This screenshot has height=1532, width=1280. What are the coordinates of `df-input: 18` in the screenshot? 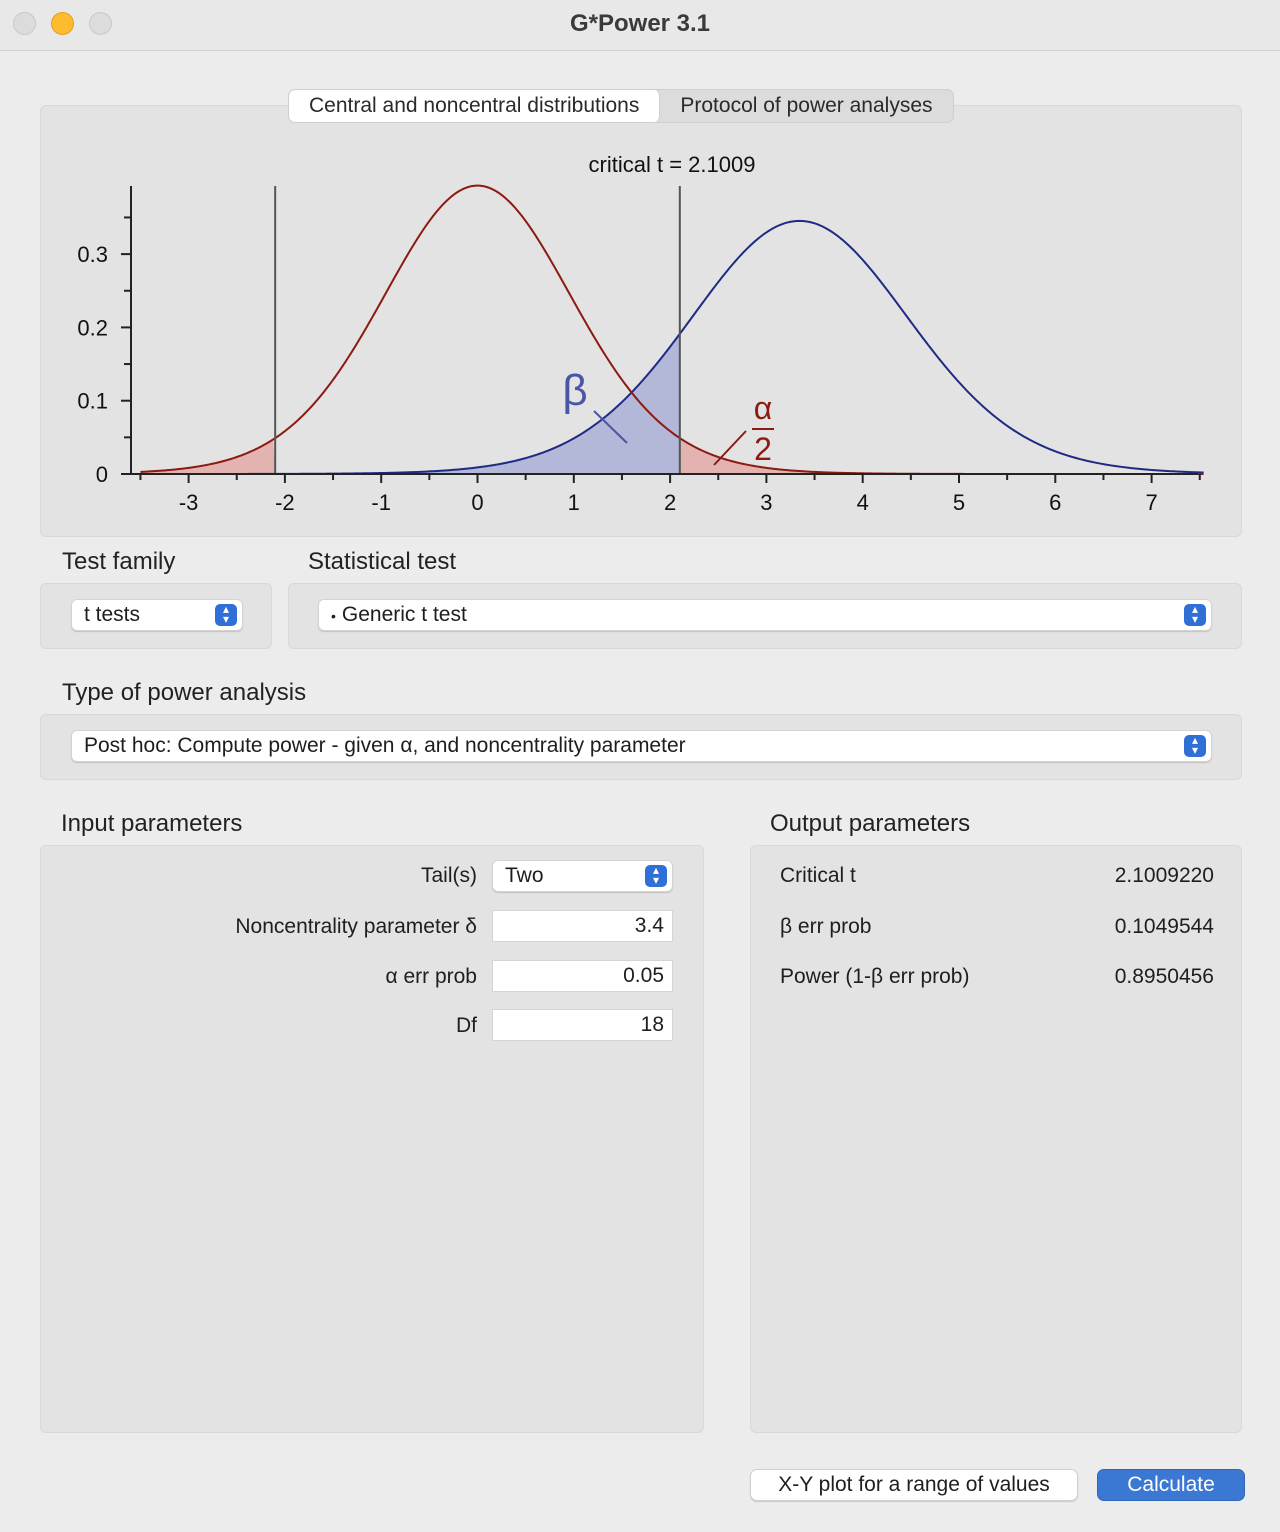 It's located at (582, 1025).